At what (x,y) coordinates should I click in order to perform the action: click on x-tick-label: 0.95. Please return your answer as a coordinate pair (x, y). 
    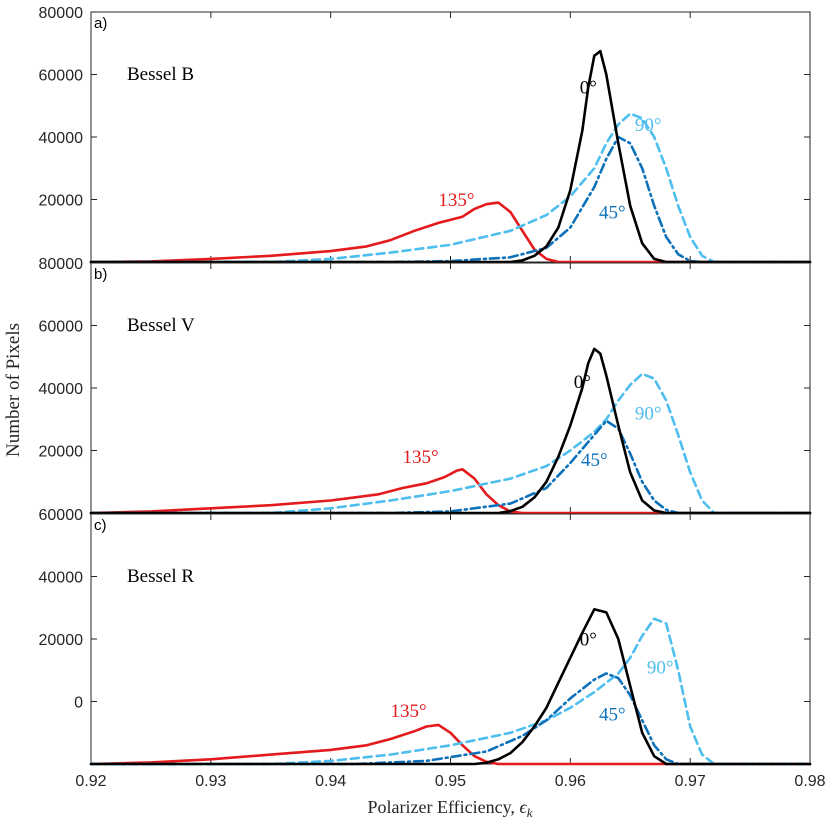
    Looking at the image, I should click on (450, 781).